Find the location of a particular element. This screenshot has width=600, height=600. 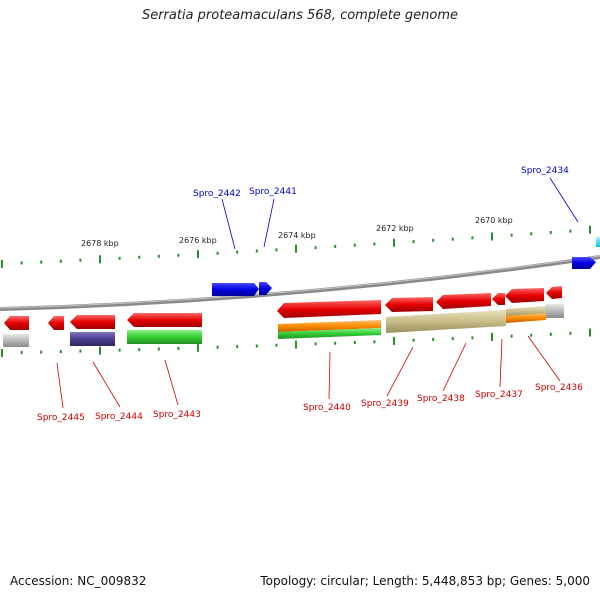

feature-green-left is located at coordinates (164, 337).